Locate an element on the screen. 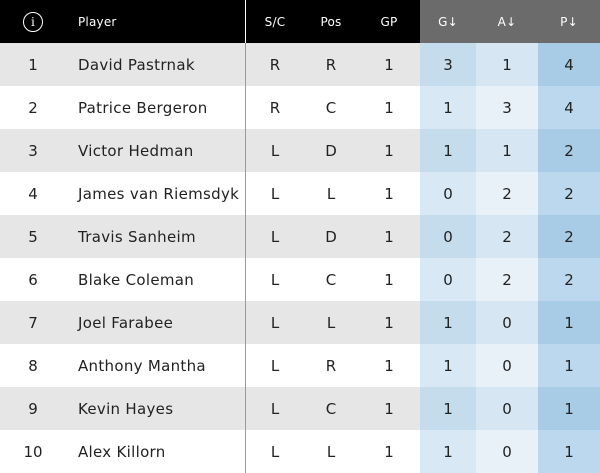  rank-cell: 10 is located at coordinates (33, 451).